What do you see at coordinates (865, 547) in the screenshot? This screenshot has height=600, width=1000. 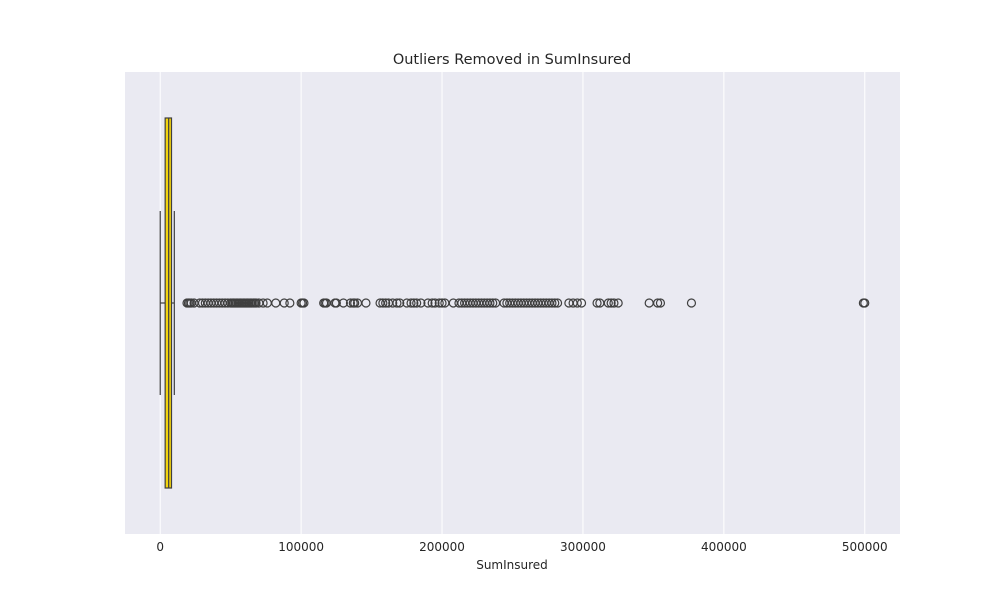 I see `x-tick-label: 500000` at bounding box center [865, 547].